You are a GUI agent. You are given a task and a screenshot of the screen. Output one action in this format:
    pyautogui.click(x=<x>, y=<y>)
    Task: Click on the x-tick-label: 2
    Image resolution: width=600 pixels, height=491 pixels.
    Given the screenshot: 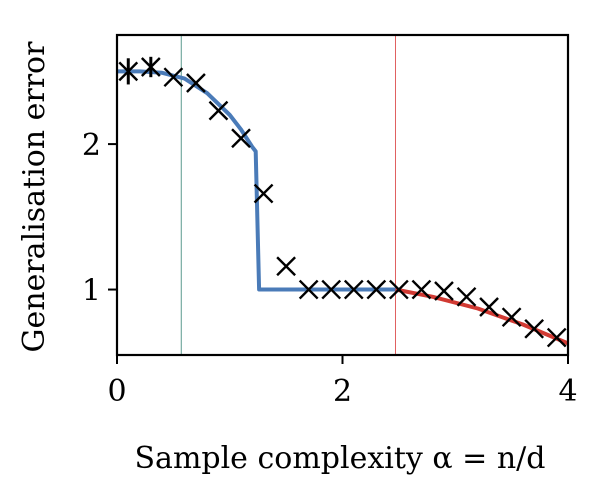 What is the action you would take?
    pyautogui.click(x=342, y=391)
    